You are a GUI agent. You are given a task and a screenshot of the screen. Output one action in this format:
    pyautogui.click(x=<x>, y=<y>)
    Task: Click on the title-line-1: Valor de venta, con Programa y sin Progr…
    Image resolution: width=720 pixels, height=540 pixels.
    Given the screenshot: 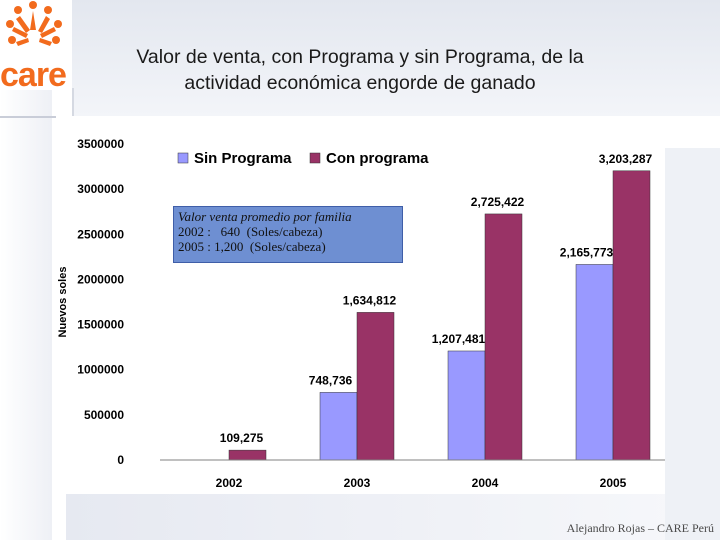 What is the action you would take?
    pyautogui.click(x=360, y=57)
    